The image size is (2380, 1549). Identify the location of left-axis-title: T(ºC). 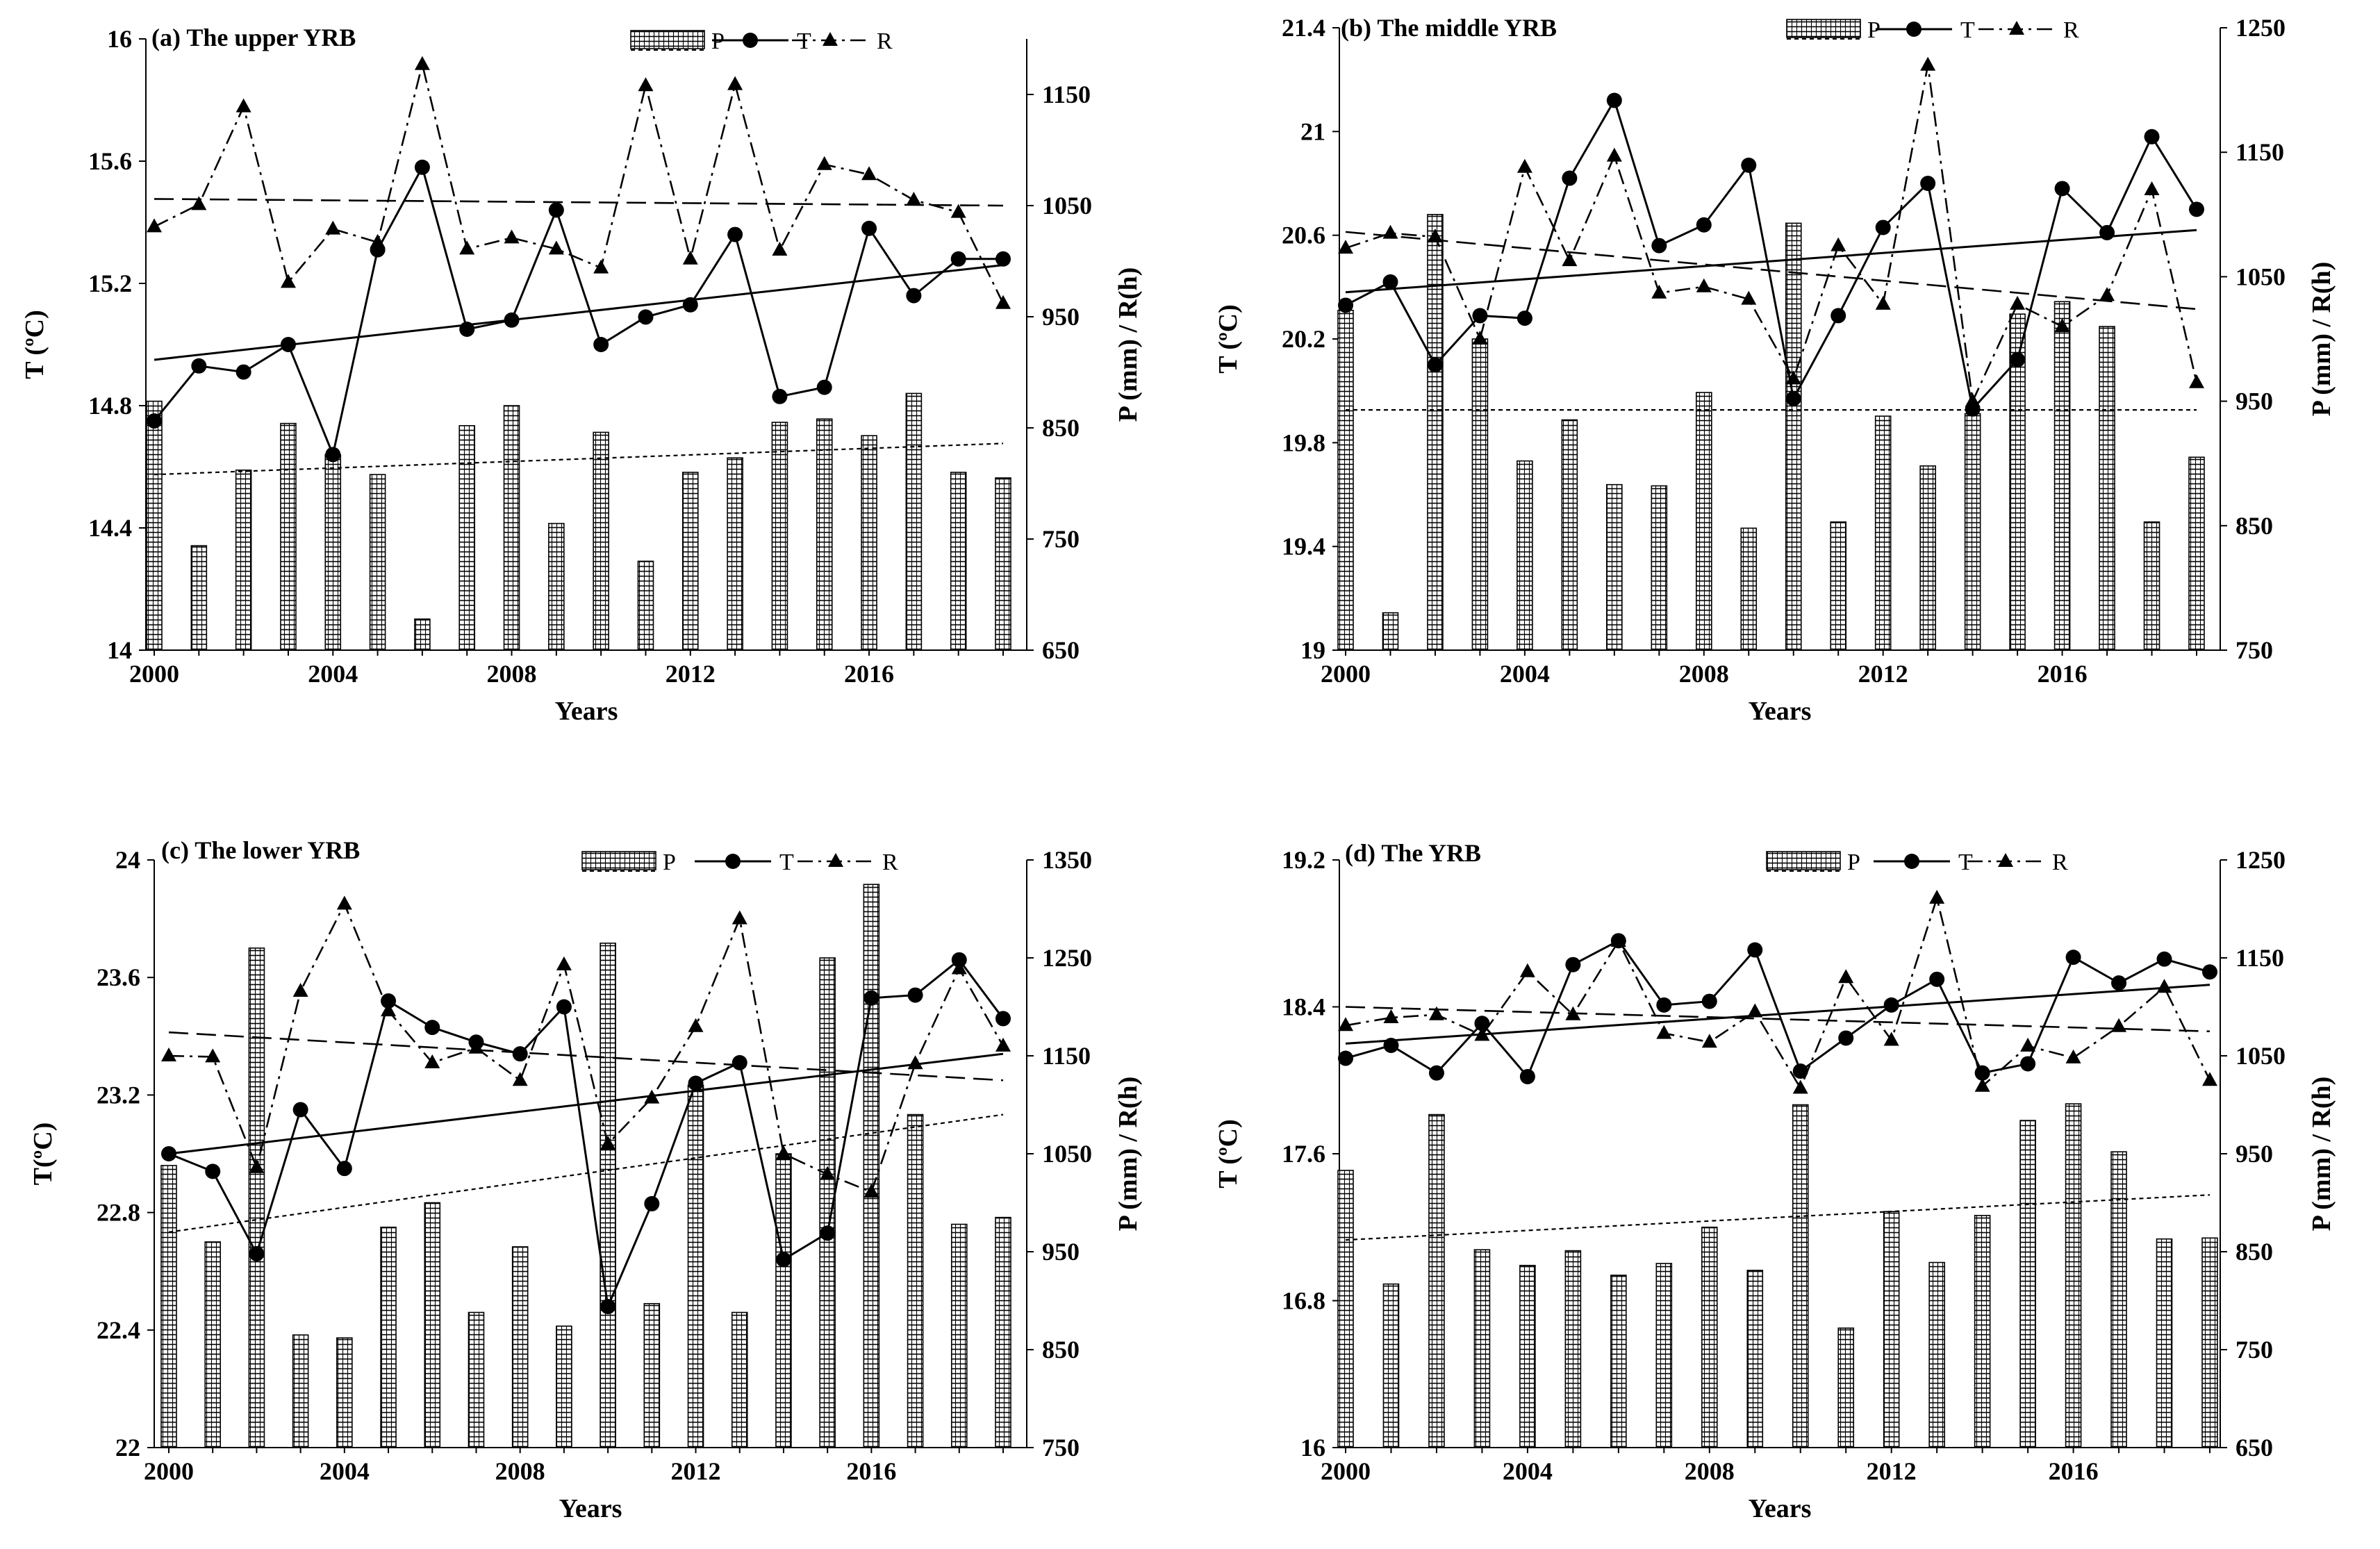
(43, 1154).